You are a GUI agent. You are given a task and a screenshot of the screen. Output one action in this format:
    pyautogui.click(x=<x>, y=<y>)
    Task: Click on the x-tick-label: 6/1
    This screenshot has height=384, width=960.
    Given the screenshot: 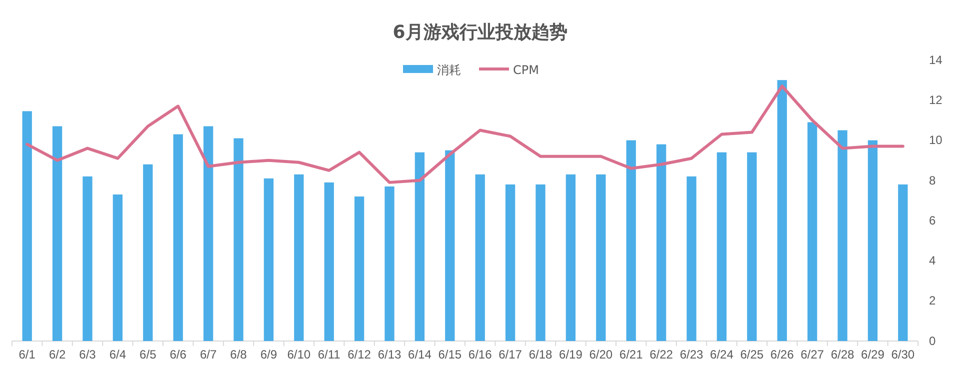 What is the action you would take?
    pyautogui.click(x=27, y=354)
    